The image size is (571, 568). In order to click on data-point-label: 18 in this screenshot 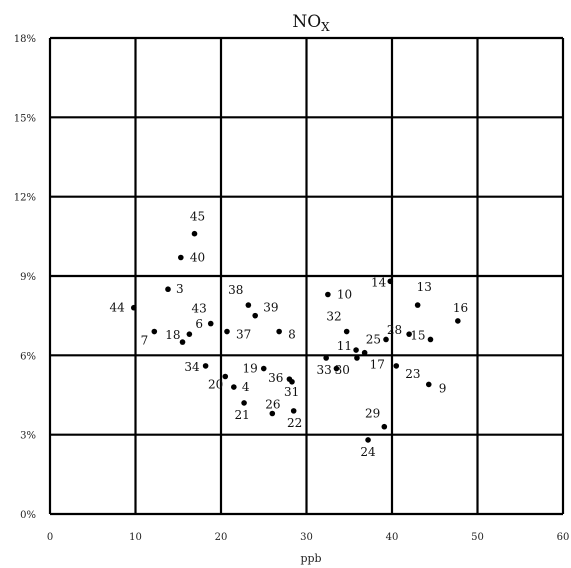, I will do `click(172, 335)`.